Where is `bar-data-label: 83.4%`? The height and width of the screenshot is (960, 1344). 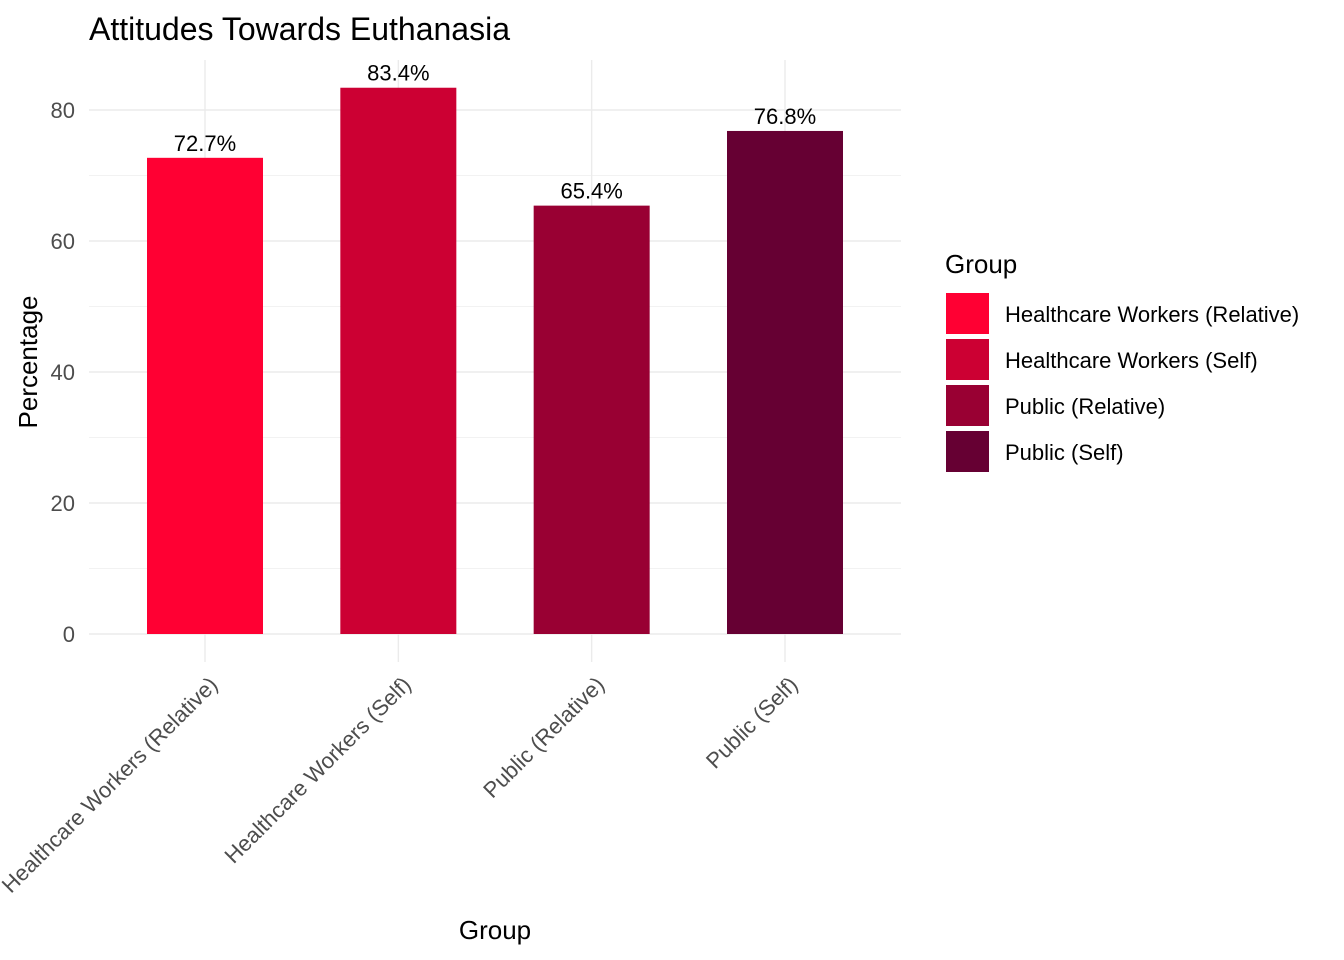 bar-data-label: 83.4% is located at coordinates (398, 73).